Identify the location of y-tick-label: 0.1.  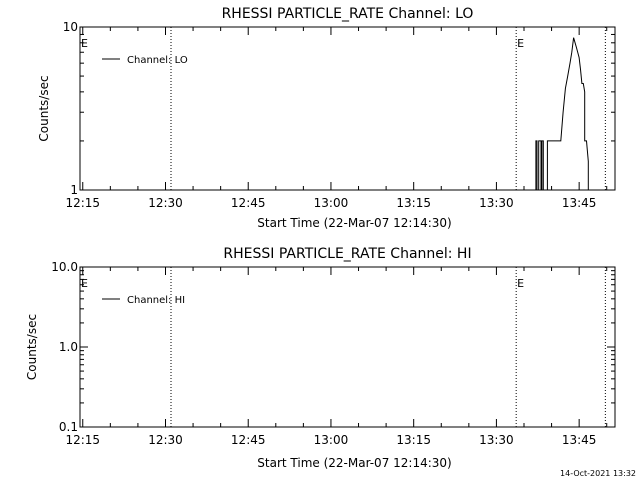
(68, 427).